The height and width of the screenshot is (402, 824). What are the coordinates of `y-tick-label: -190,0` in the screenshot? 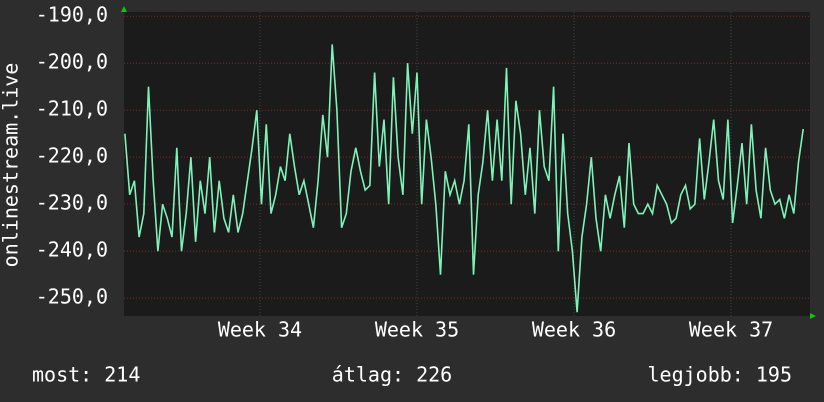 It's located at (72, 15).